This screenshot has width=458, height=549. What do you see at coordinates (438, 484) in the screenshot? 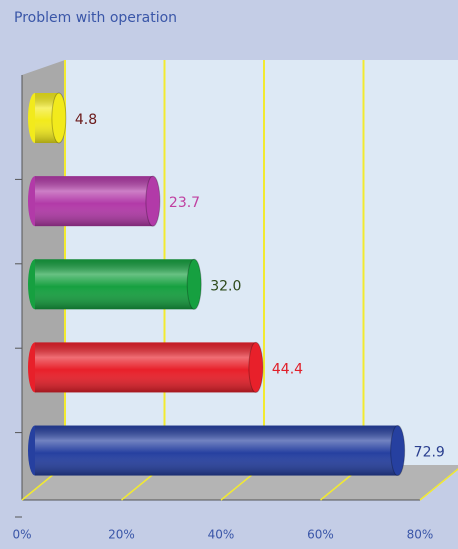
I see `floor-grid-line` at bounding box center [438, 484].